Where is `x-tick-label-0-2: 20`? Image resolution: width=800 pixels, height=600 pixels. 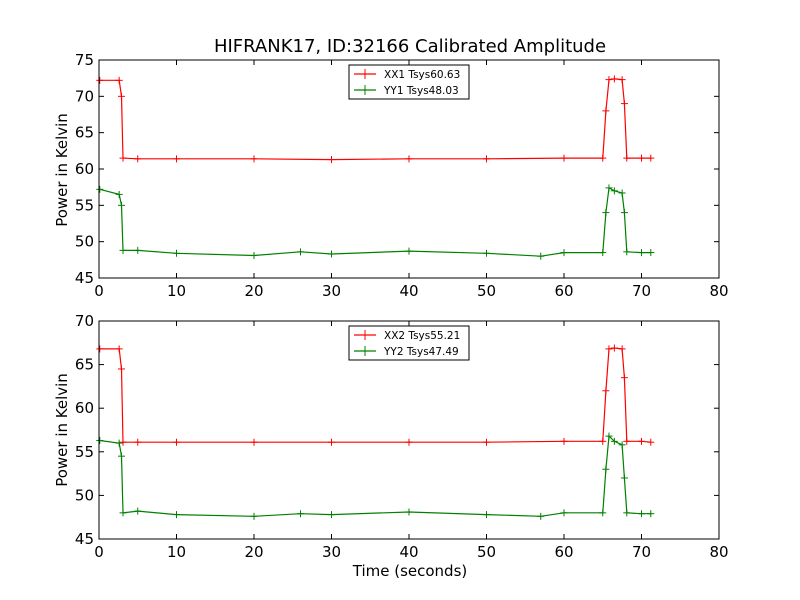
x-tick-label-0-2: 20 is located at coordinates (253, 291).